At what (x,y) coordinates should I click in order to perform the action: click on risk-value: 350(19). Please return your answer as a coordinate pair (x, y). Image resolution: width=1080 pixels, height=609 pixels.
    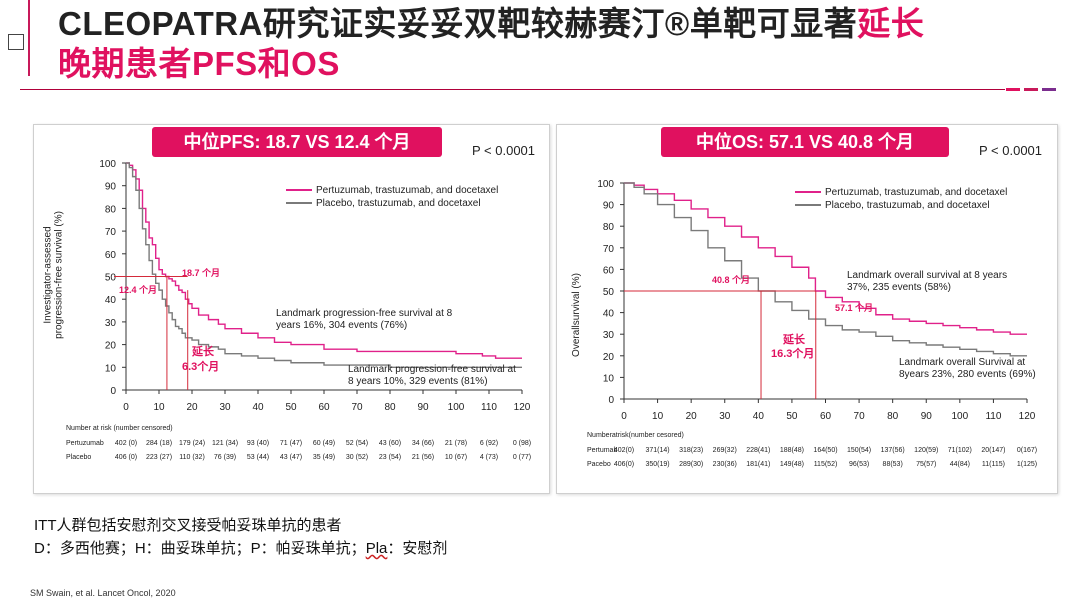
    Looking at the image, I should click on (658, 464).